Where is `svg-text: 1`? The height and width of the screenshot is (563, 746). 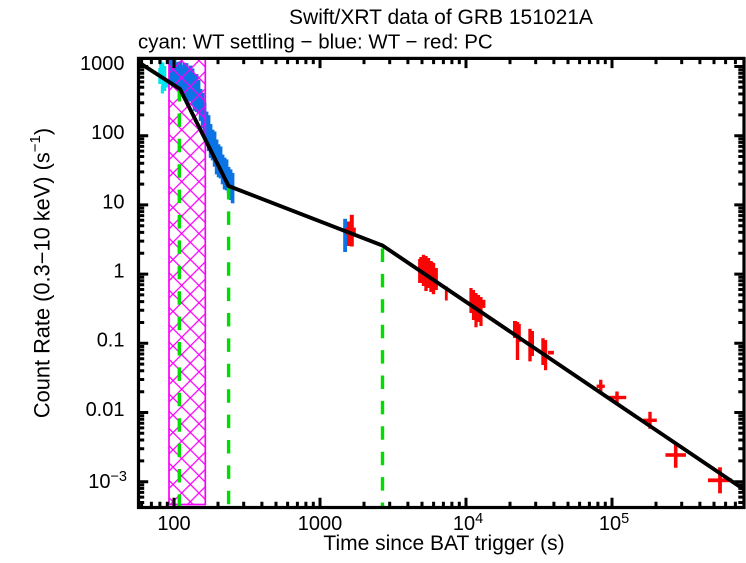
svg-text: 1 is located at coordinates (118, 272).